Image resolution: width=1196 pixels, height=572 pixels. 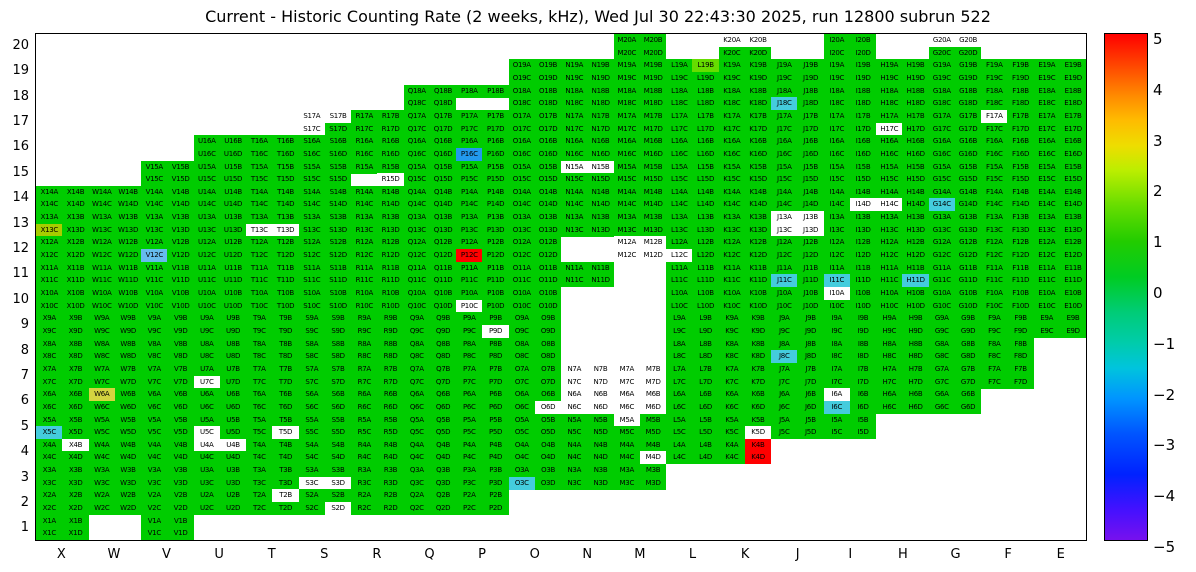 What do you see at coordinates (758, 192) in the screenshot?
I see `heatmap-cell: K14B` at bounding box center [758, 192].